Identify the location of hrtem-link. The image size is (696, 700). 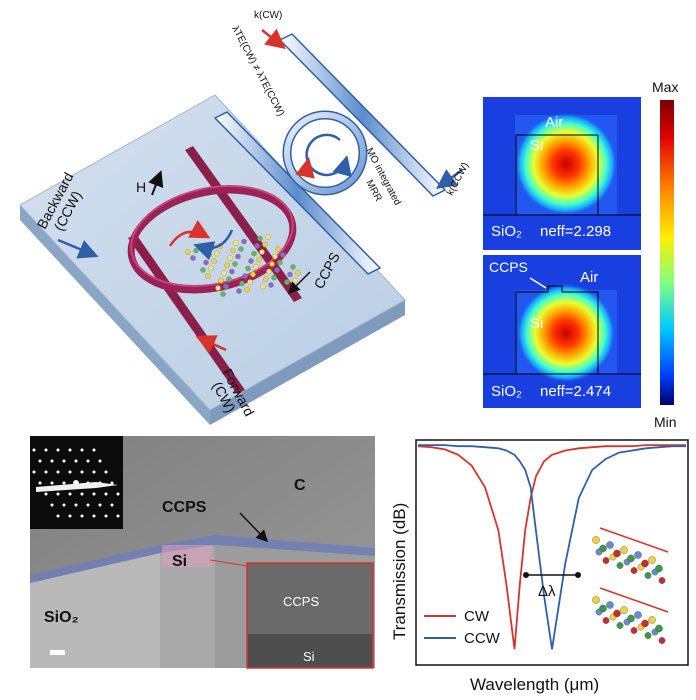
(228, 563).